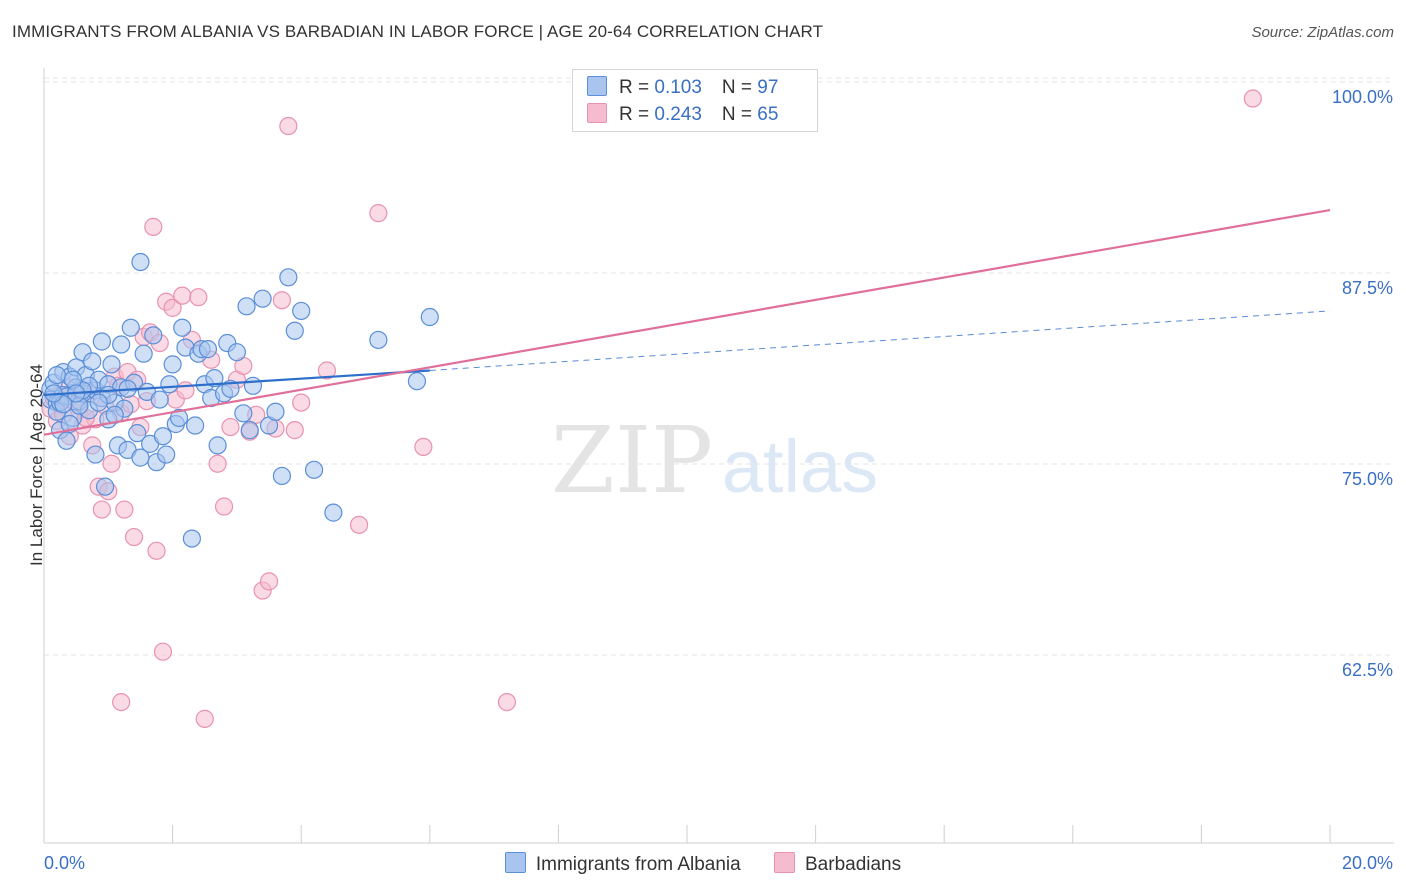 Image resolution: width=1406 pixels, height=892 pixels. I want to click on legend-row-barbadians: R = 0.243 N = 65, so click(682, 114).